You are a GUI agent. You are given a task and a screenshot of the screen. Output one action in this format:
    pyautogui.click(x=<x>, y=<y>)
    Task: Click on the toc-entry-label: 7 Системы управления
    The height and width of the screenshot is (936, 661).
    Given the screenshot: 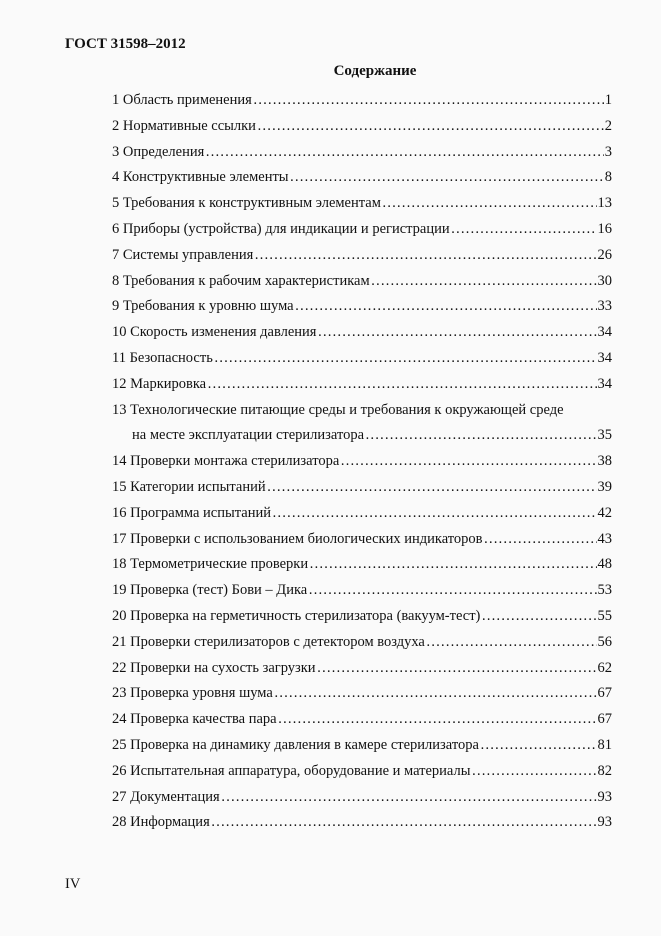 What is the action you would take?
    pyautogui.click(x=183, y=254)
    